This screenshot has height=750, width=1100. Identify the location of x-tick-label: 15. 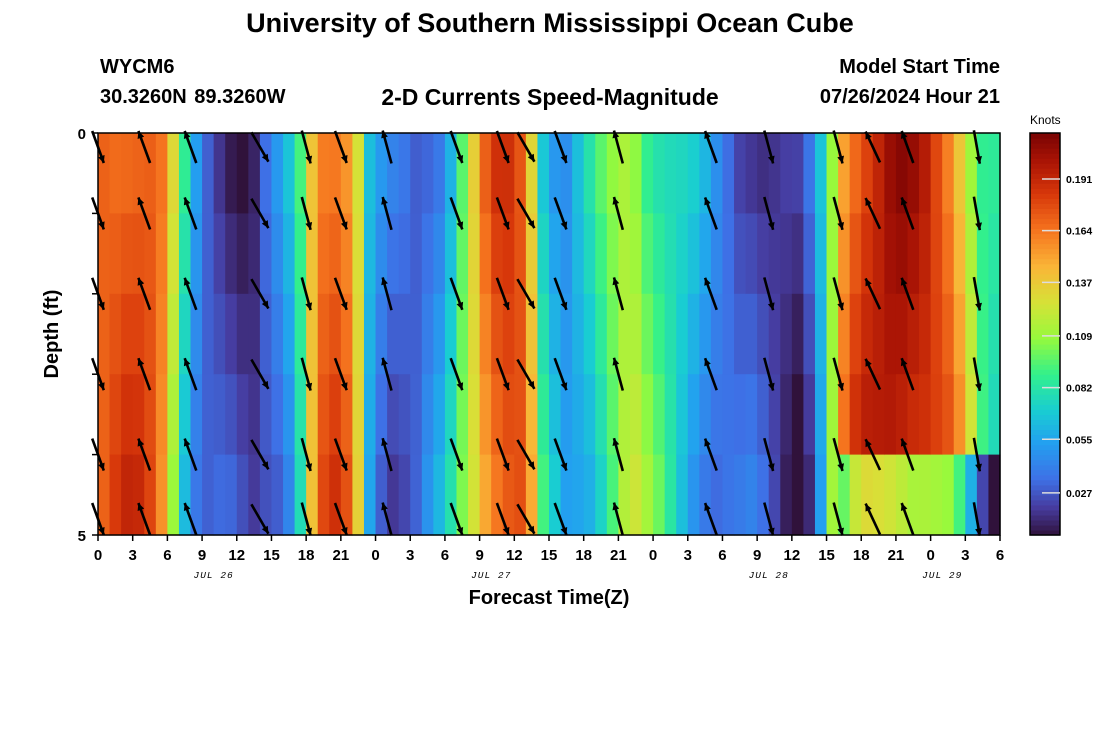
(549, 555).